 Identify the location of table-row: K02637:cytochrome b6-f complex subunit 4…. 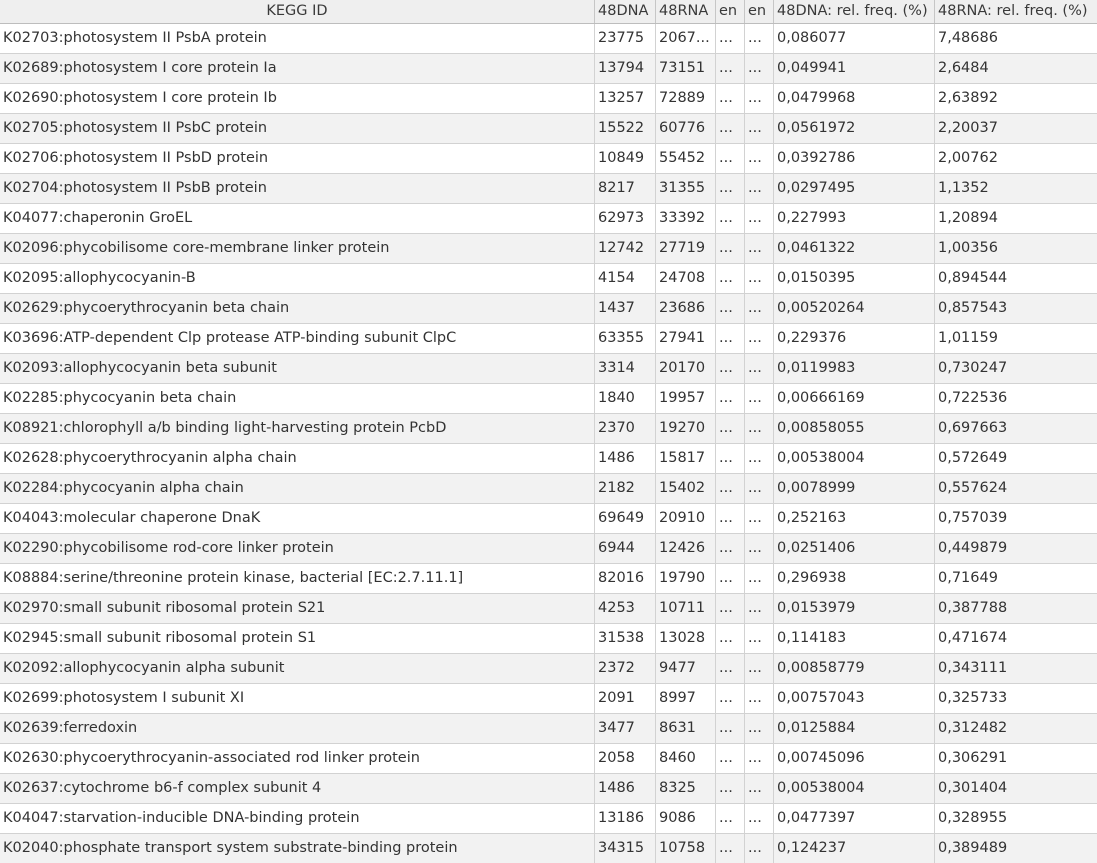
(548, 789).